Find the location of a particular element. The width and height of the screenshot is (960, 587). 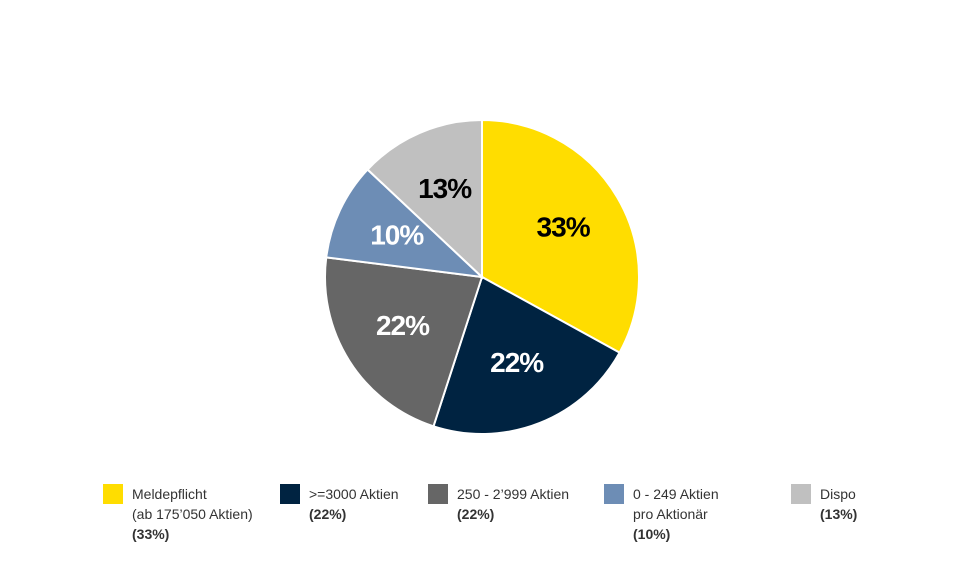

legend-item: 0 - 249 Aktien pro Aktionär (10%) is located at coordinates (661, 514).